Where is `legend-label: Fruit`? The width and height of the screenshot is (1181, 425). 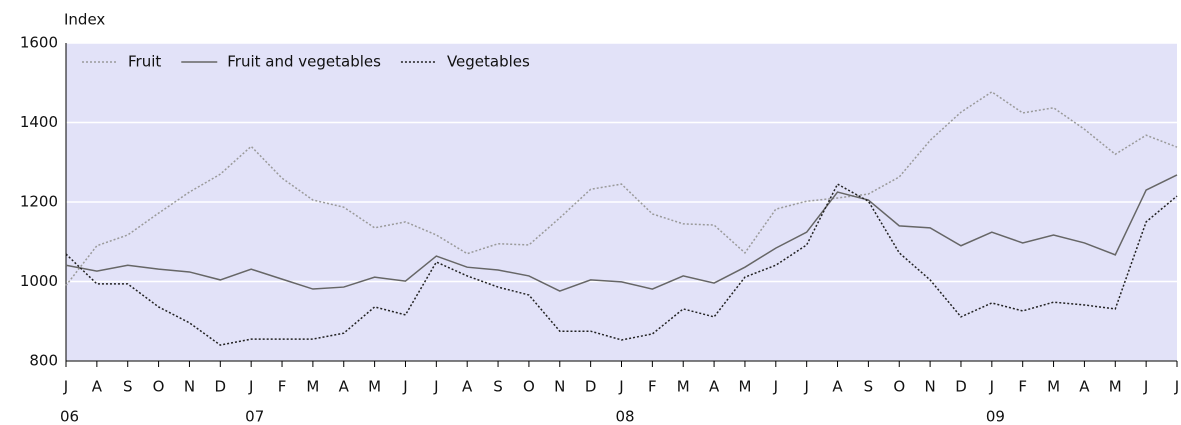
legend-label: Fruit is located at coordinates (144, 62).